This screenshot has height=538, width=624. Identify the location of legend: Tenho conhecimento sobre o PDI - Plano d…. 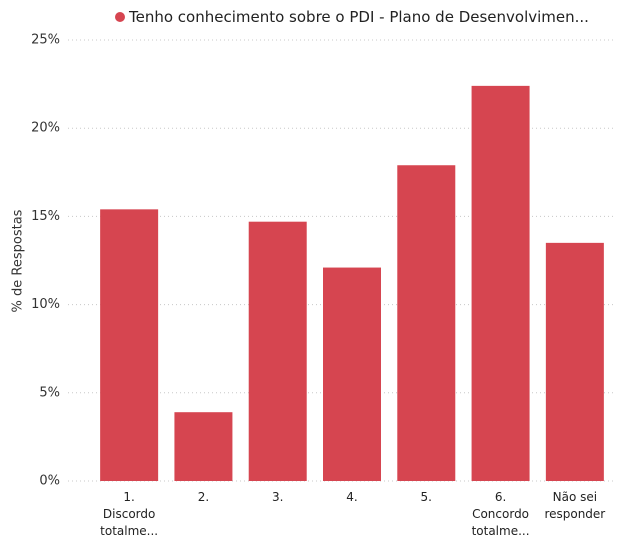
(352, 17).